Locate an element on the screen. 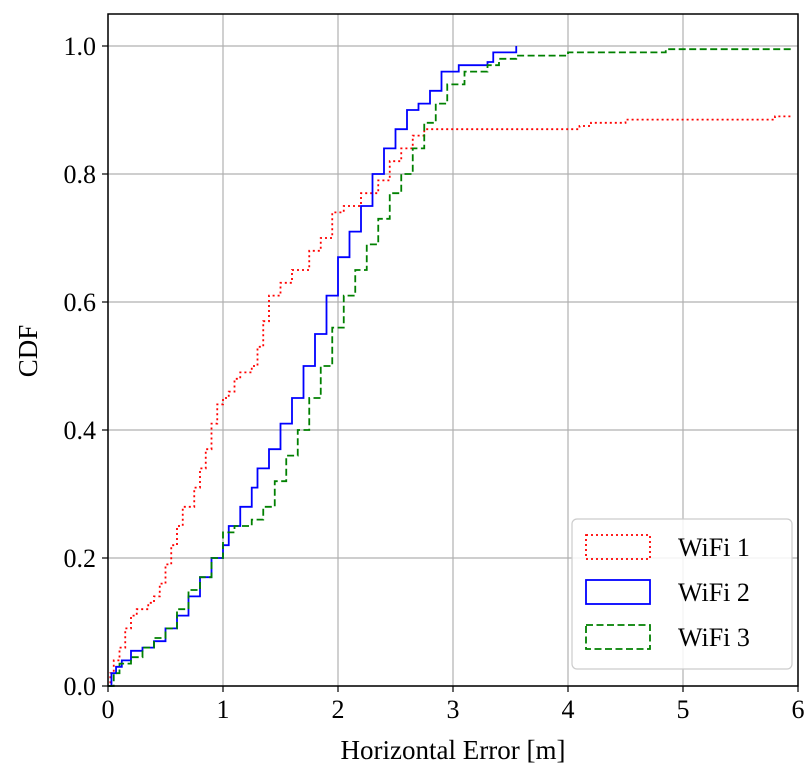  legend-box is located at coordinates (682, 594).